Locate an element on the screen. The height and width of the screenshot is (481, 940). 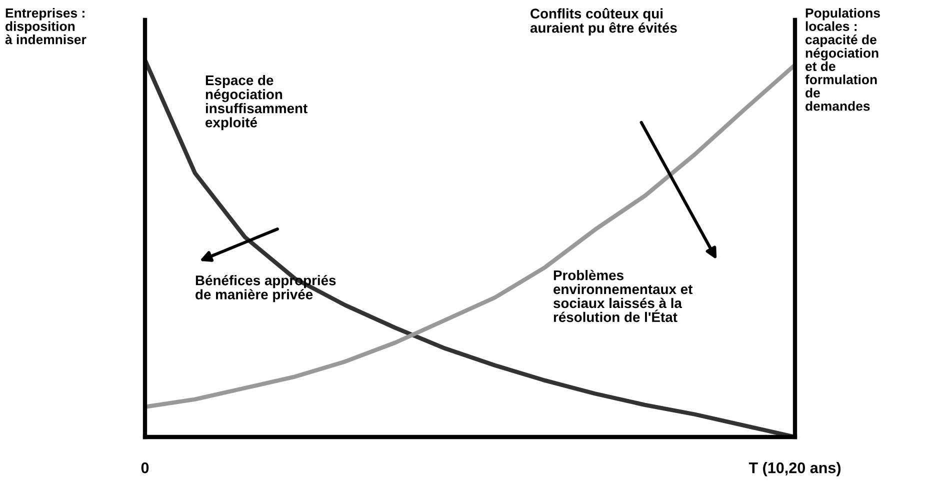
y2-axis-title: Populations locales : capacité de négociation et de formulation de demandes is located at coordinates (842, 59).